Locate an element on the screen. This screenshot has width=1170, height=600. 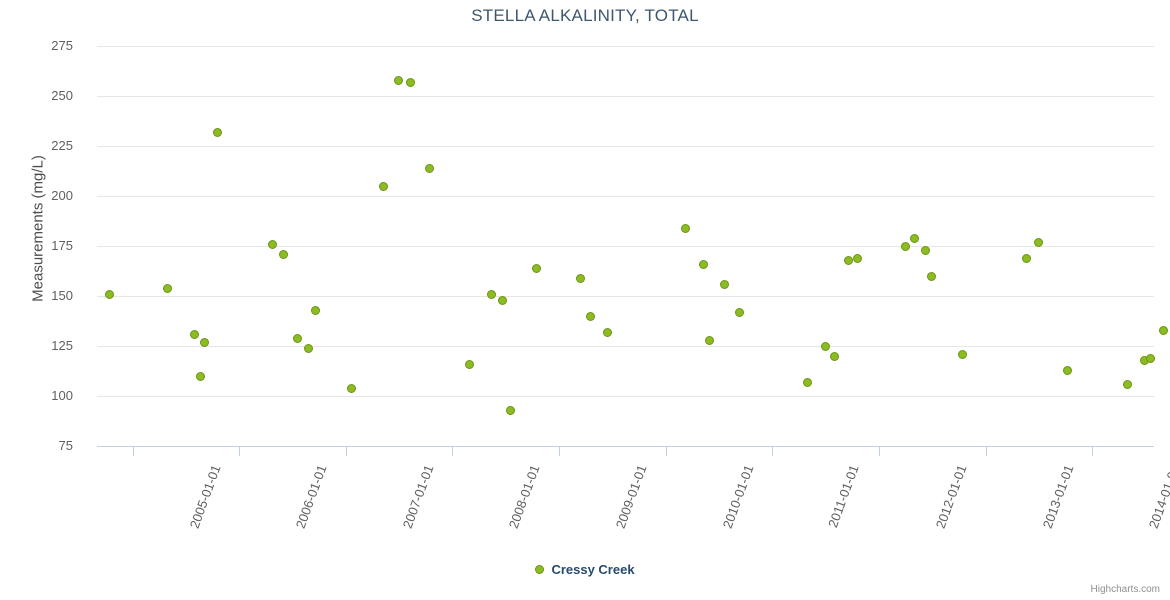
y-axis-tick-label: 150 is located at coordinates (62, 295).